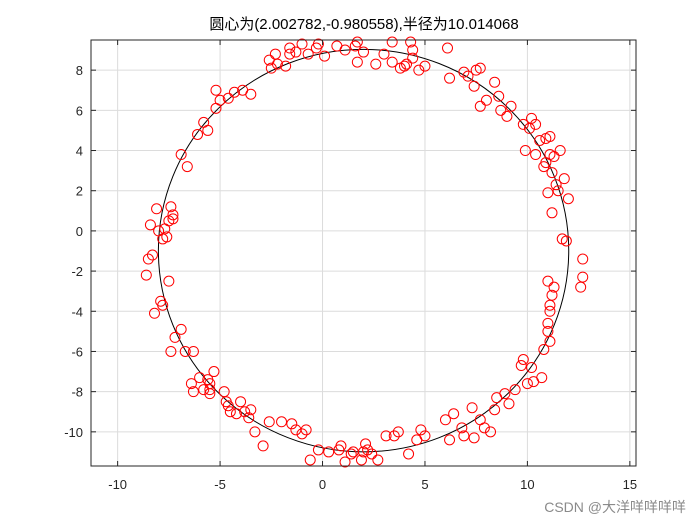  I want to click on x-tick-label: 15, so click(630, 484).